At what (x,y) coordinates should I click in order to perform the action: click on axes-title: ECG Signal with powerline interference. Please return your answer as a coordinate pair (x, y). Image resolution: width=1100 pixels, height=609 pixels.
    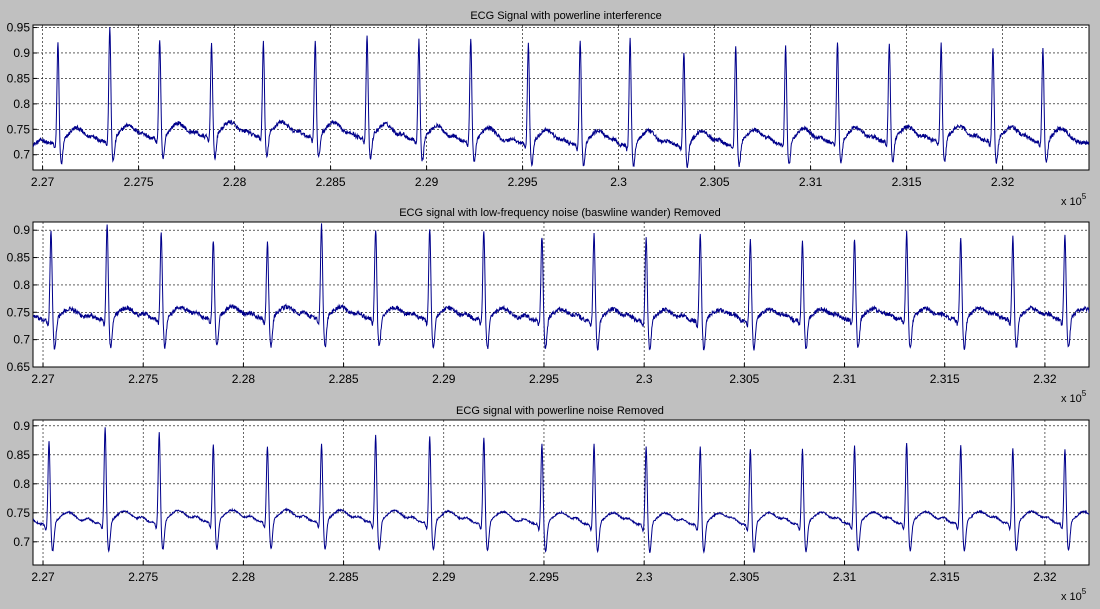
    Looking at the image, I should click on (565, 16).